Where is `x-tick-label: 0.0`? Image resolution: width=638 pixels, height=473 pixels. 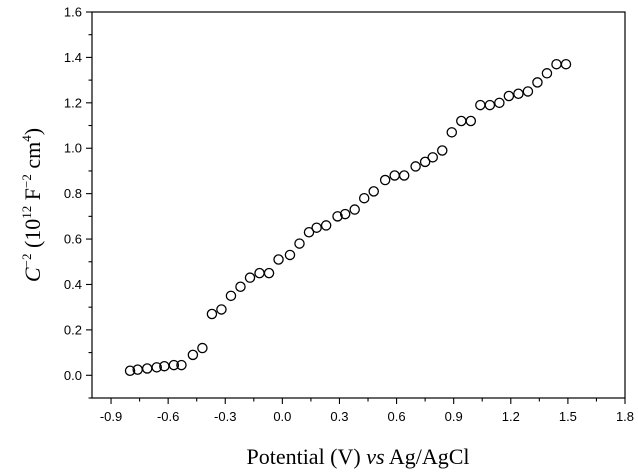
x-tick-label: 0.0 is located at coordinates (282, 416).